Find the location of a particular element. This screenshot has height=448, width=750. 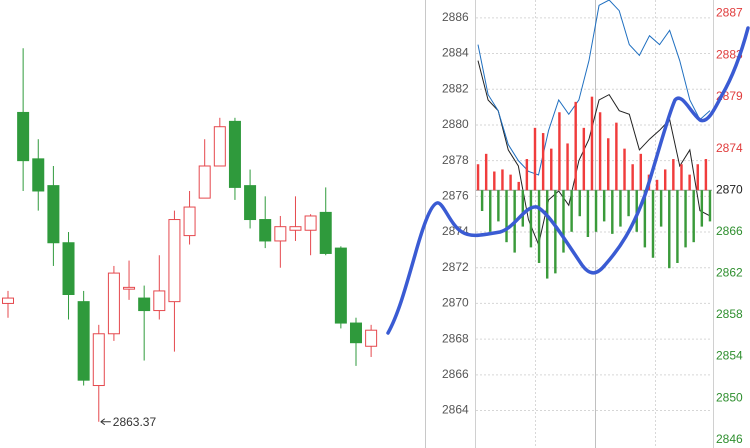

y-tick-label: 2874 is located at coordinates (455, 231).